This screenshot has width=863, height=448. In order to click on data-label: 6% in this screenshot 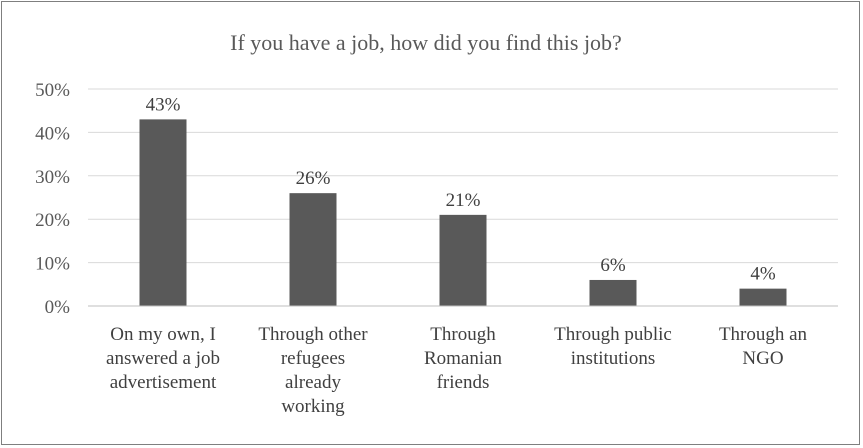, I will do `click(613, 265)`.